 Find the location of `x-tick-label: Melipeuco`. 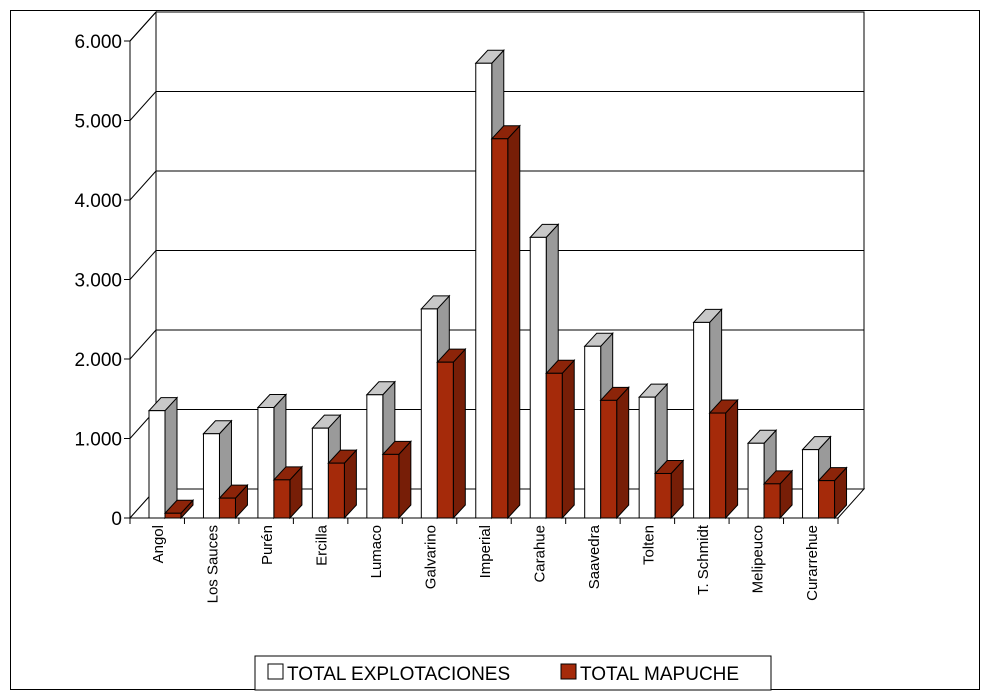

x-tick-label: Melipeuco is located at coordinates (757, 559).